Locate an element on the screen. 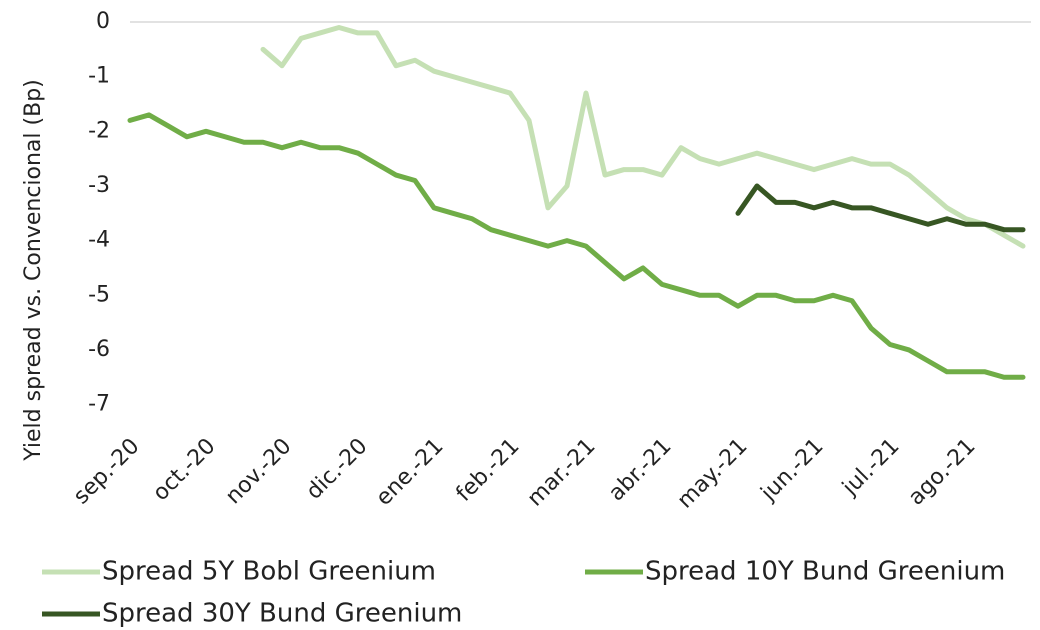 The height and width of the screenshot is (630, 1040). x-tick-label: dic.-20 is located at coordinates (337, 469).